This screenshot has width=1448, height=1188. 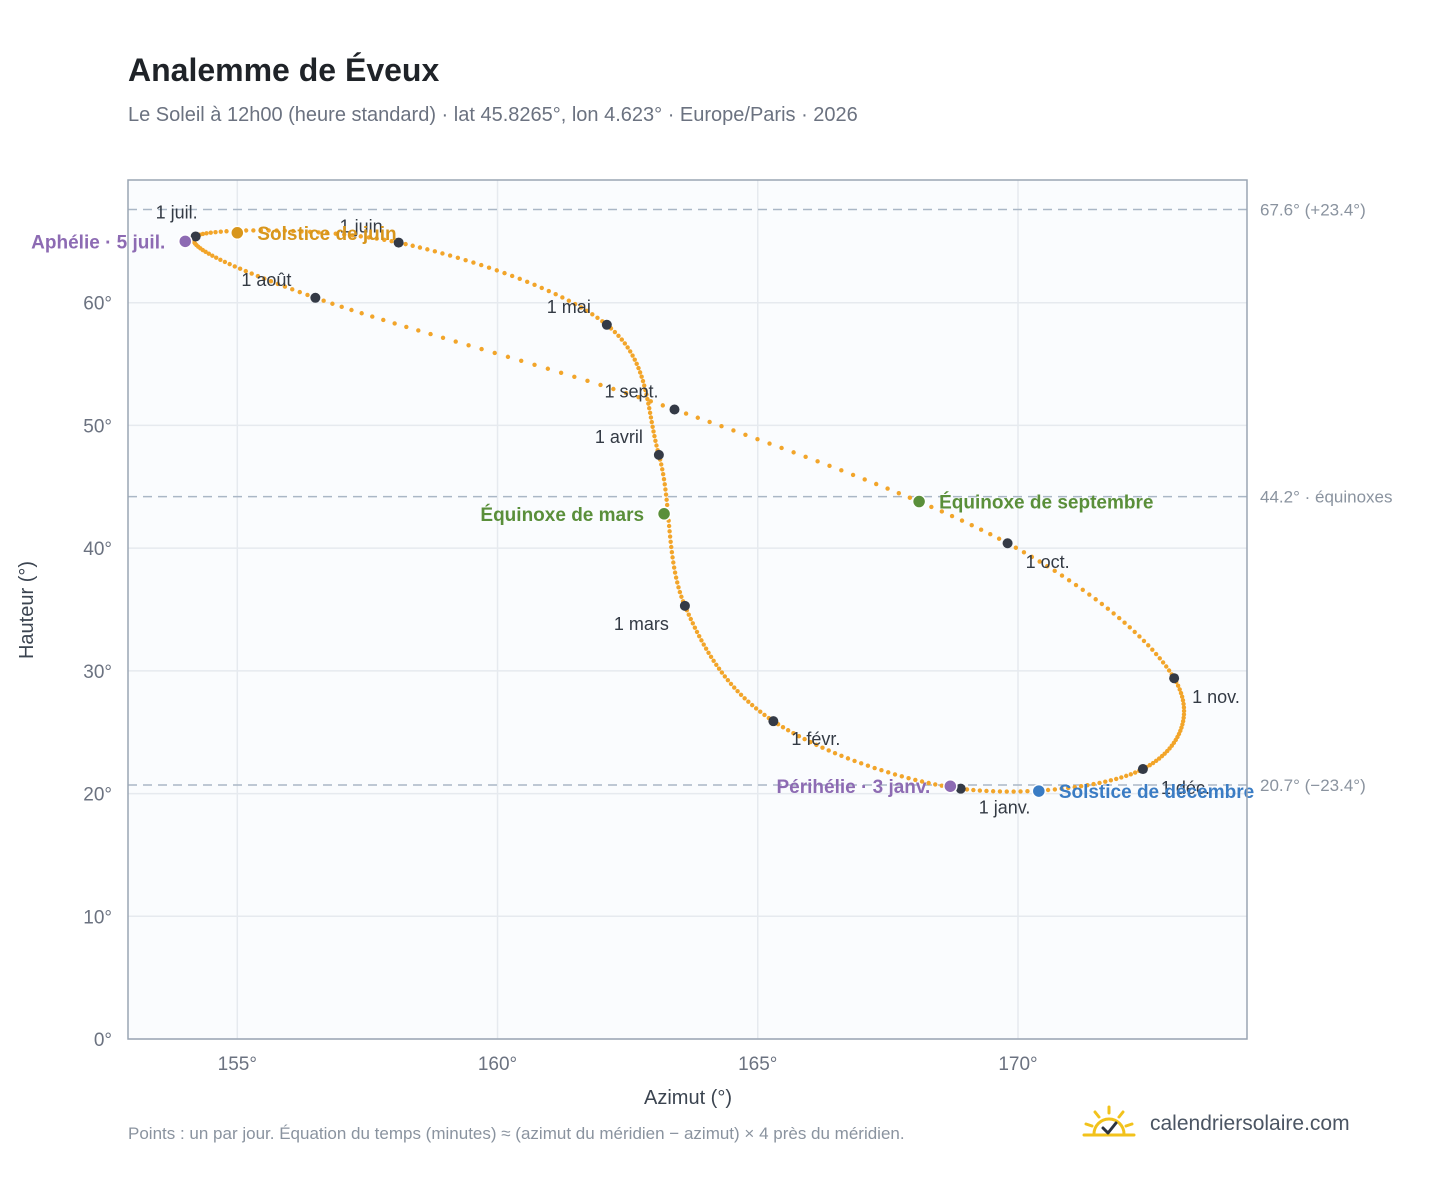 I want to click on month-label: 1 oct., so click(x=1048, y=562).